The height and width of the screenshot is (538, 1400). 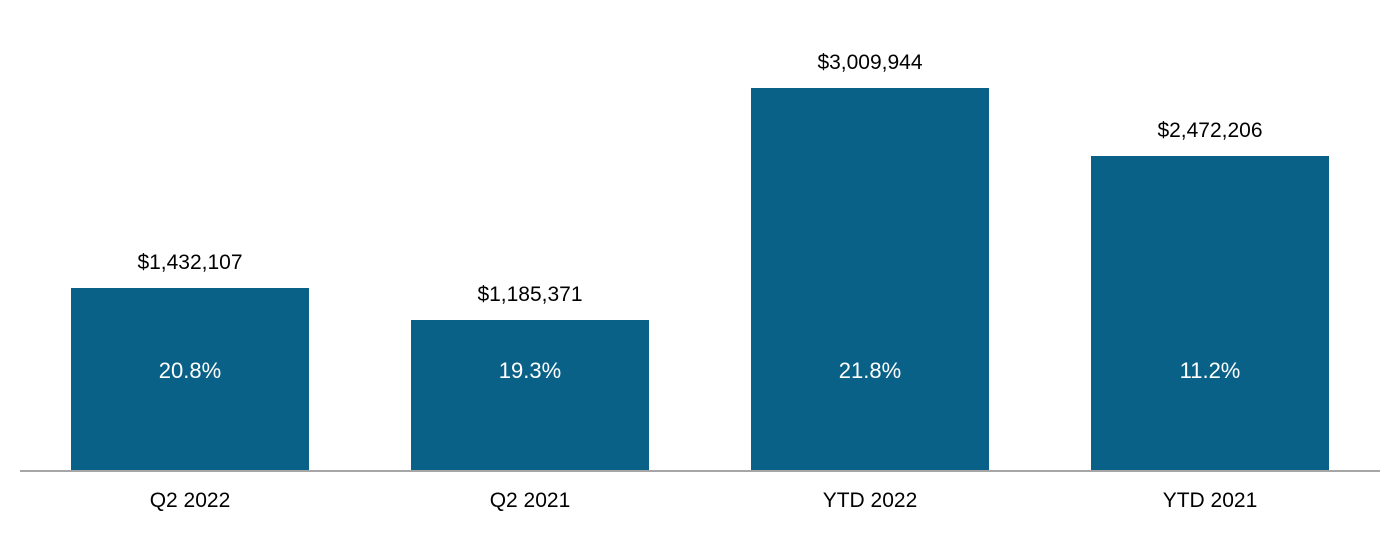 I want to click on bar-value-label: $1,185,371, so click(x=530, y=294).